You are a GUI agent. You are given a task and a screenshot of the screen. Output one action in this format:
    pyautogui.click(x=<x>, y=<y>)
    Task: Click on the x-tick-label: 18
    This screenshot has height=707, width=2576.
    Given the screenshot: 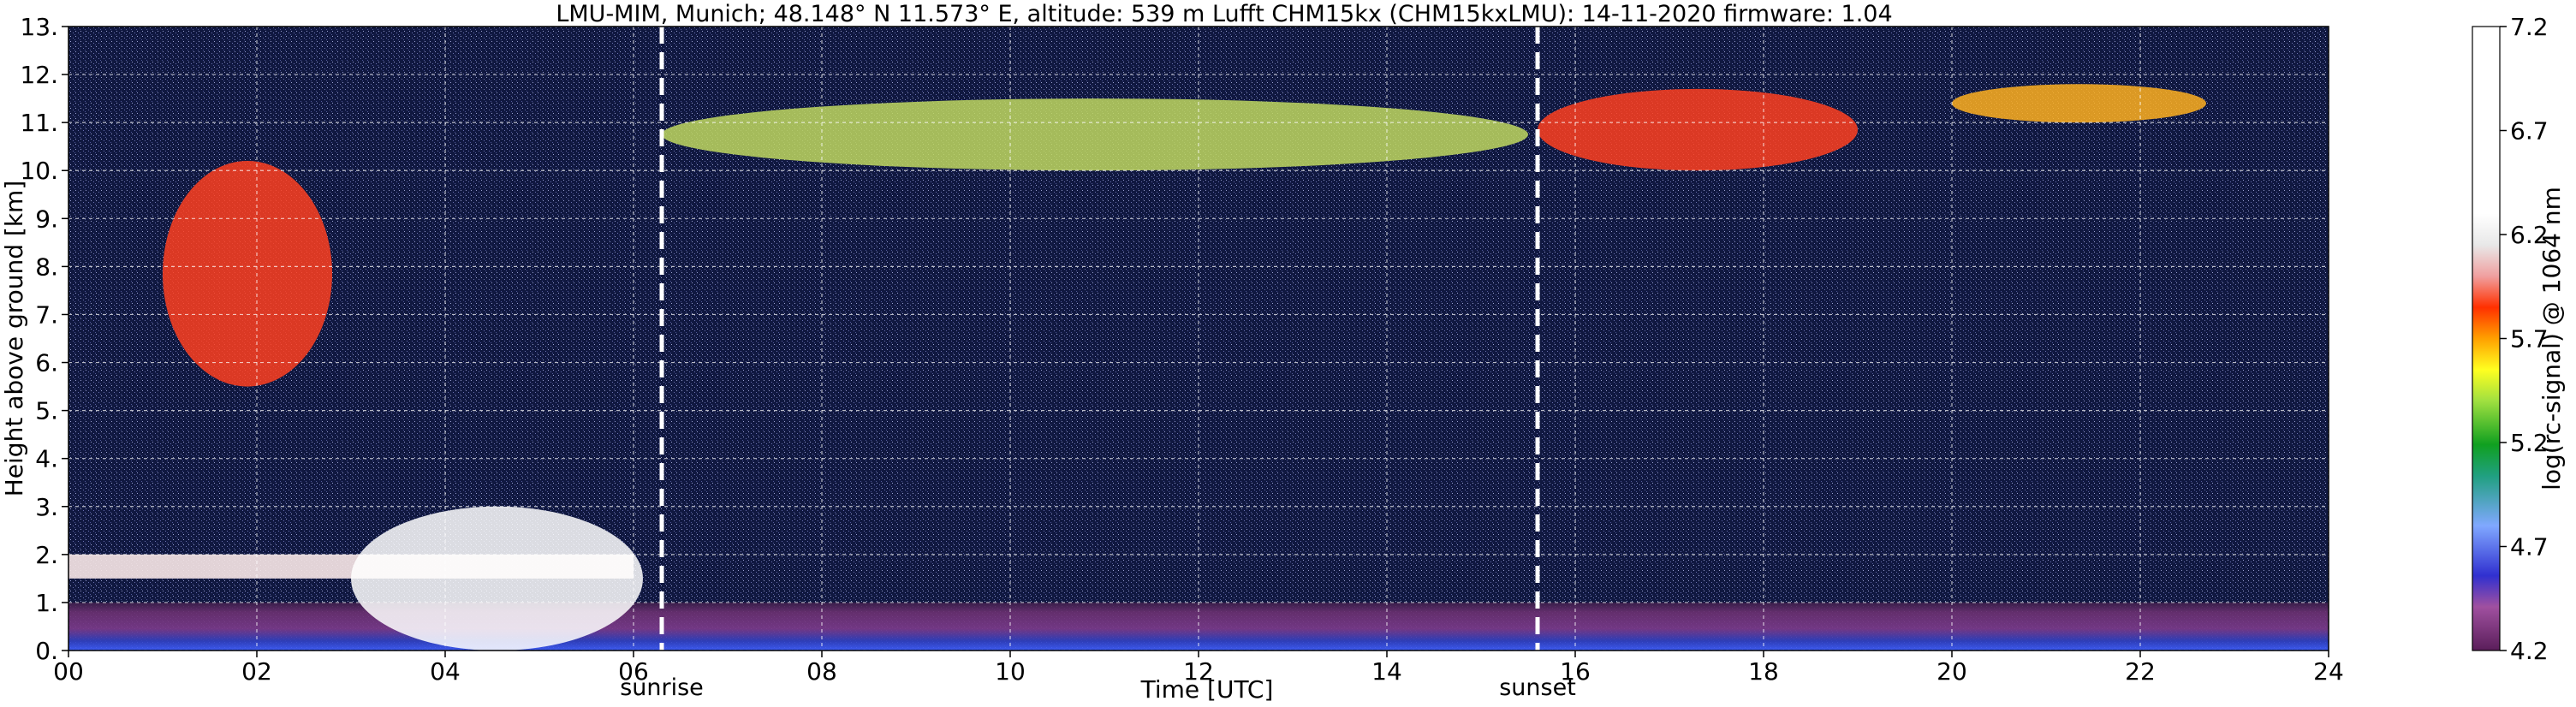 What is the action you would take?
    pyautogui.click(x=1764, y=671)
    